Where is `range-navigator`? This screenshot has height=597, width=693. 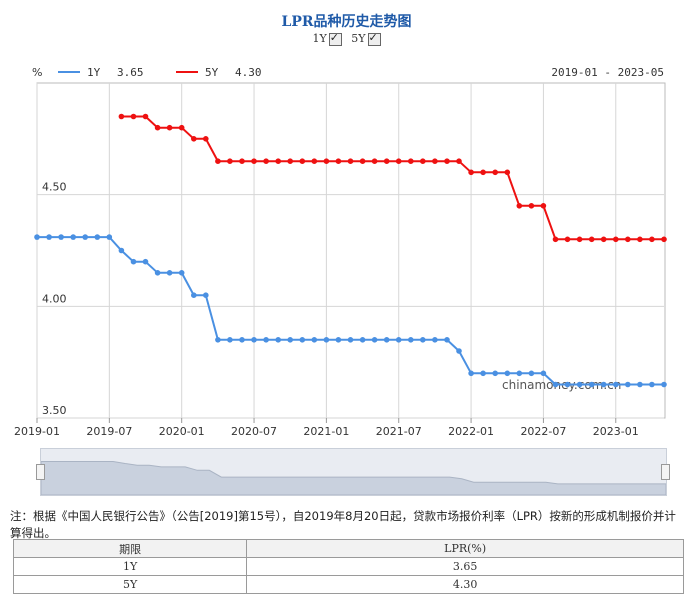 range-navigator is located at coordinates (353, 472).